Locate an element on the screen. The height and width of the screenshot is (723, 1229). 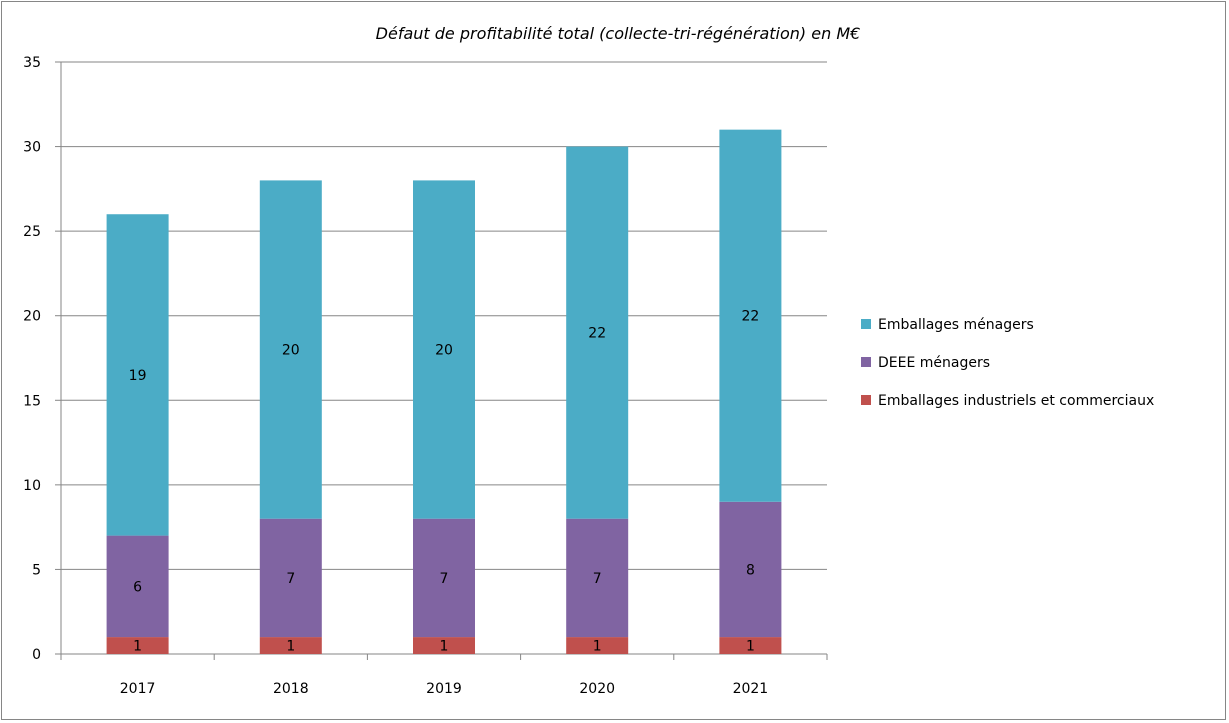
legend-label: DEEE ménagers is located at coordinates (934, 363).